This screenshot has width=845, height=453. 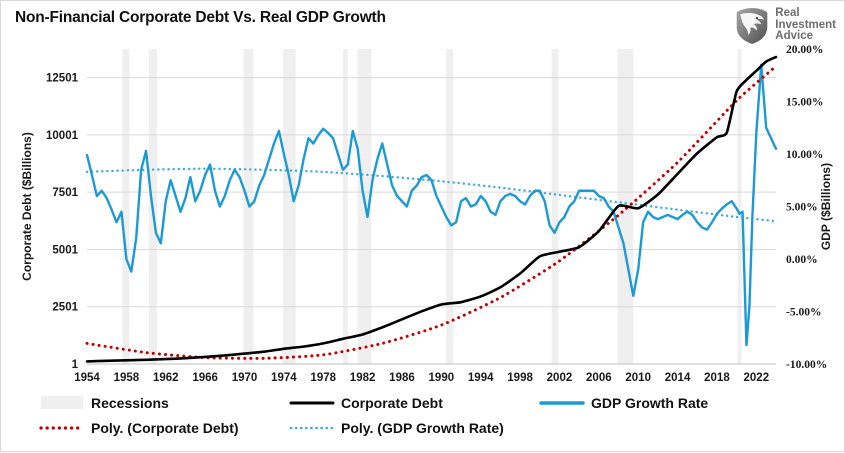 I want to click on x-axis-tick-label: 1954, so click(x=87, y=378).